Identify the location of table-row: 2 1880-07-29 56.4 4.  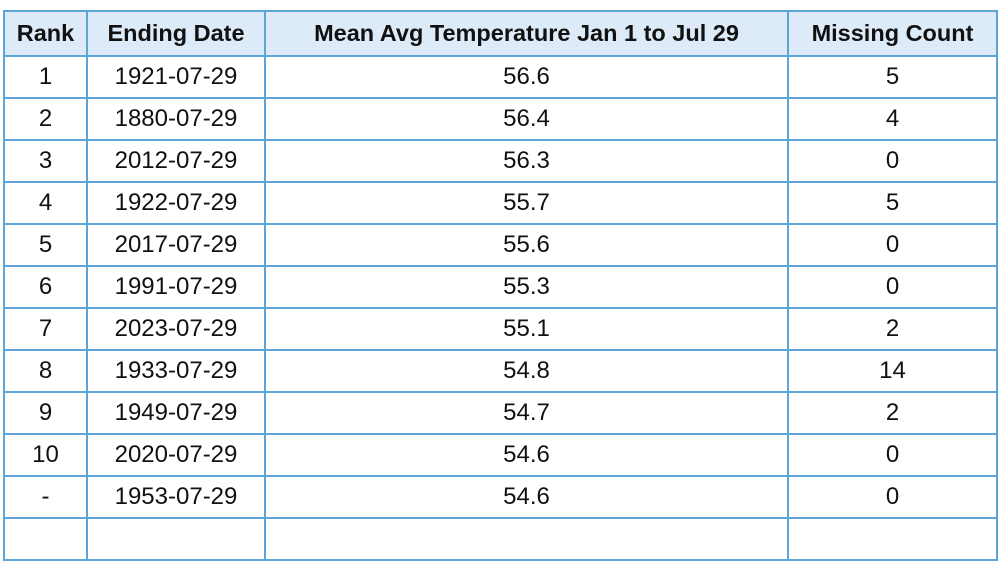
(500, 119).